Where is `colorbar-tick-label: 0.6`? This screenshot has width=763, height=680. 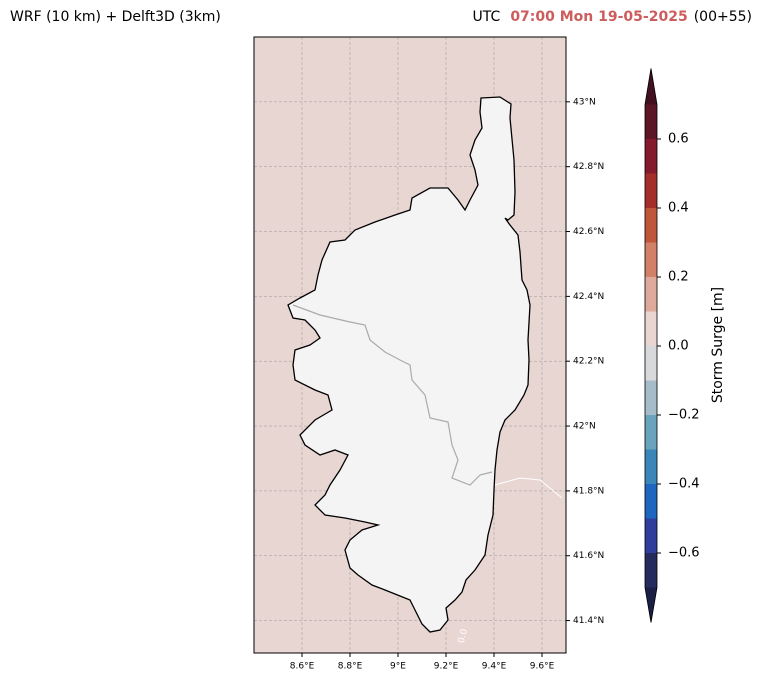 colorbar-tick-label: 0.6 is located at coordinates (678, 139).